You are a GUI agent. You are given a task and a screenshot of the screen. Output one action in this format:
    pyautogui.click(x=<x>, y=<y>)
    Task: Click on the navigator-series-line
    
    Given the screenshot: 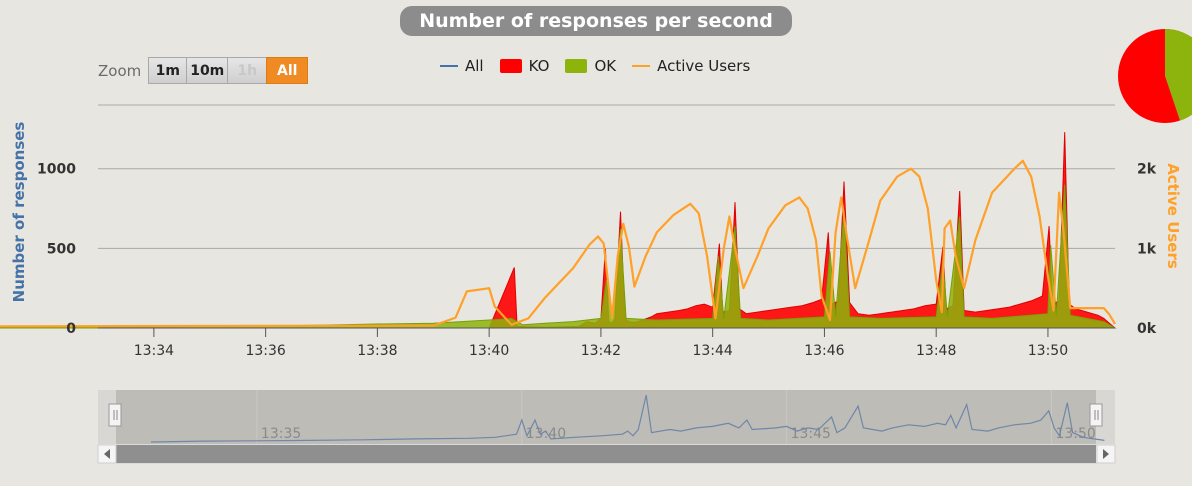 What is the action you would take?
    pyautogui.click(x=627, y=418)
    